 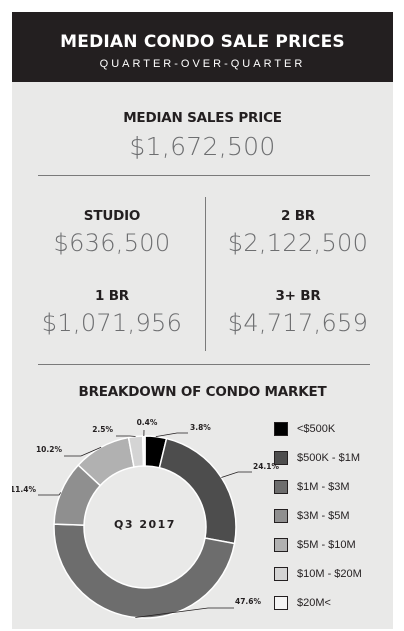 What do you see at coordinates (298, 323) in the screenshot?
I see `three-plus-br-value: $4,717,659` at bounding box center [298, 323].